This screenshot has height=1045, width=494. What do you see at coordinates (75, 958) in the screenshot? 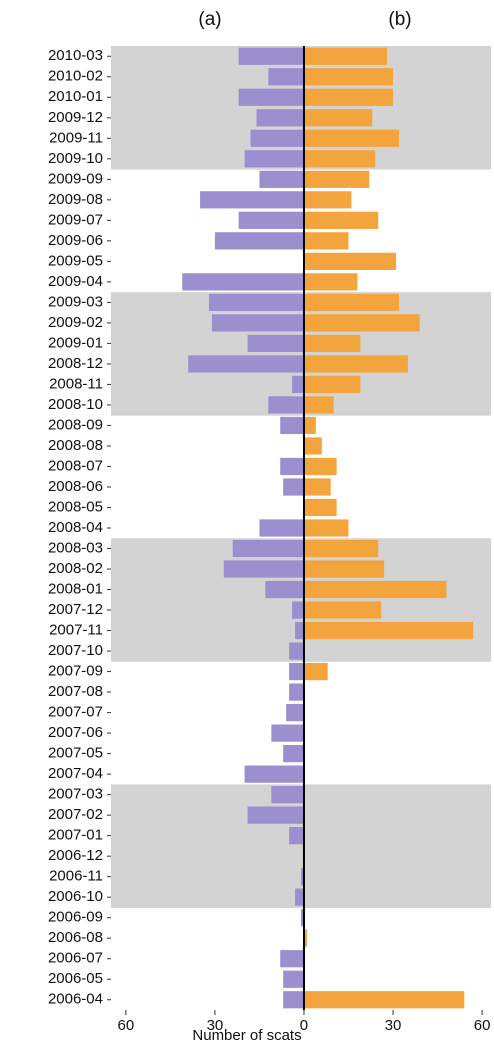
I see `y-tick-label: 2006-07` at bounding box center [75, 958].